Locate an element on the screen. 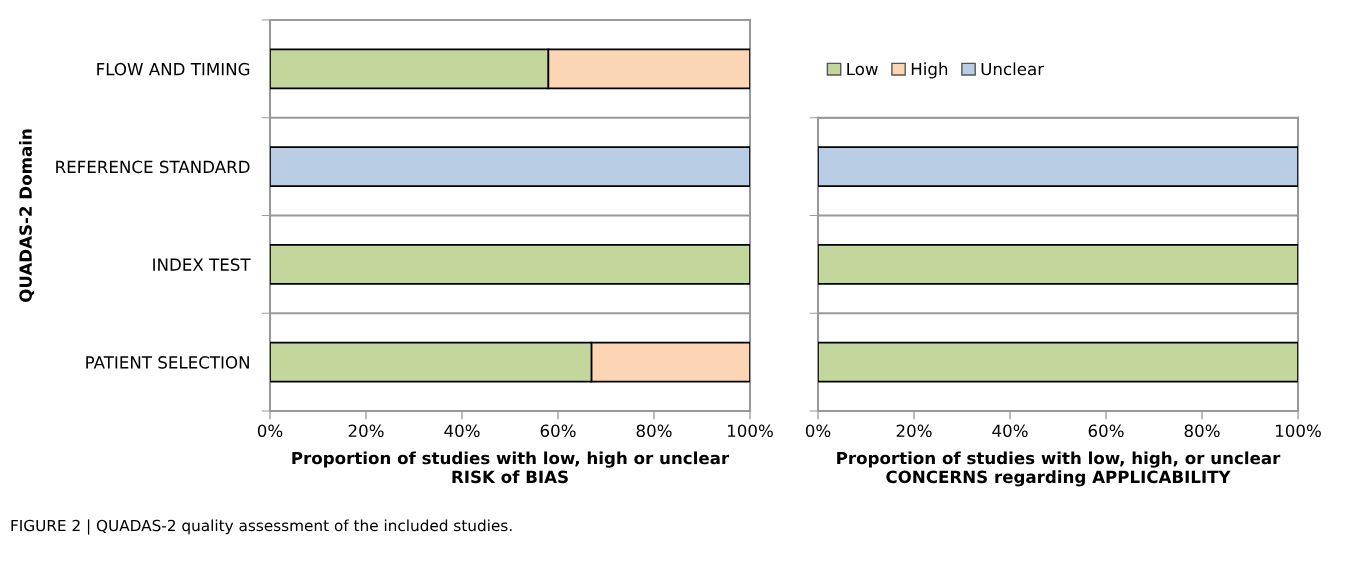 This screenshot has width=1357, height=571. caption: FIGURE 2 | QUADAS-2 quality assessment of the included studies. is located at coordinates (261, 527).